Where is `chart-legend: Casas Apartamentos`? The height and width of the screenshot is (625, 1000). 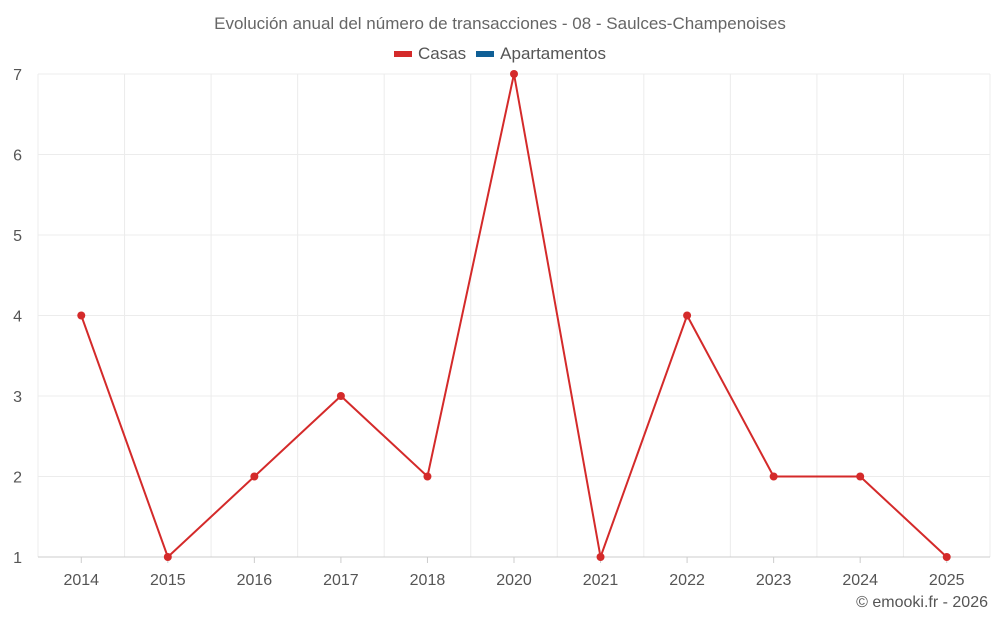 chart-legend: Casas Apartamentos is located at coordinates (500, 54).